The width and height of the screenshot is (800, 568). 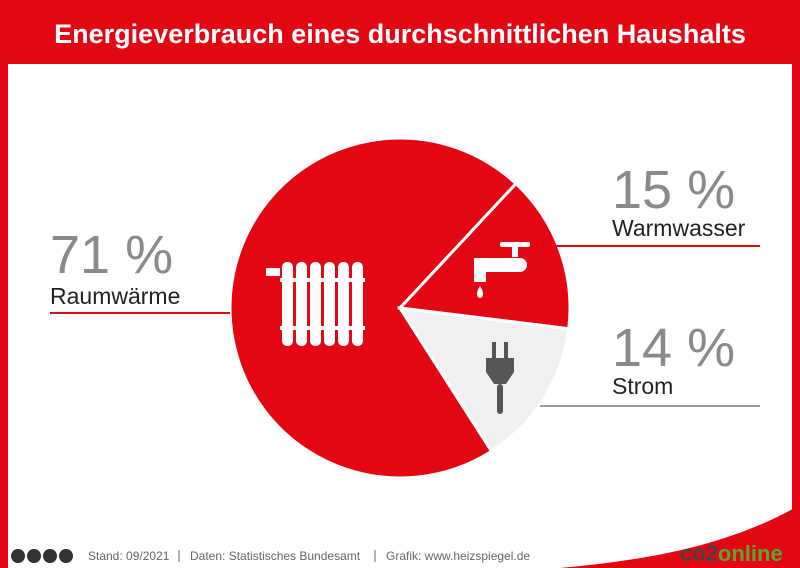 What do you see at coordinates (673, 348) in the screenshot?
I see `value-label: 14 %` at bounding box center [673, 348].